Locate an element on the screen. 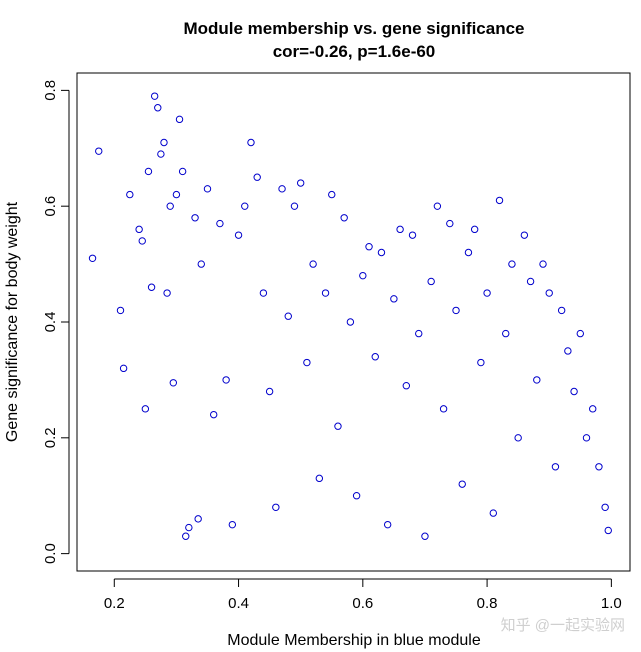  y-tick-label: 0.8 is located at coordinates (50, 90).